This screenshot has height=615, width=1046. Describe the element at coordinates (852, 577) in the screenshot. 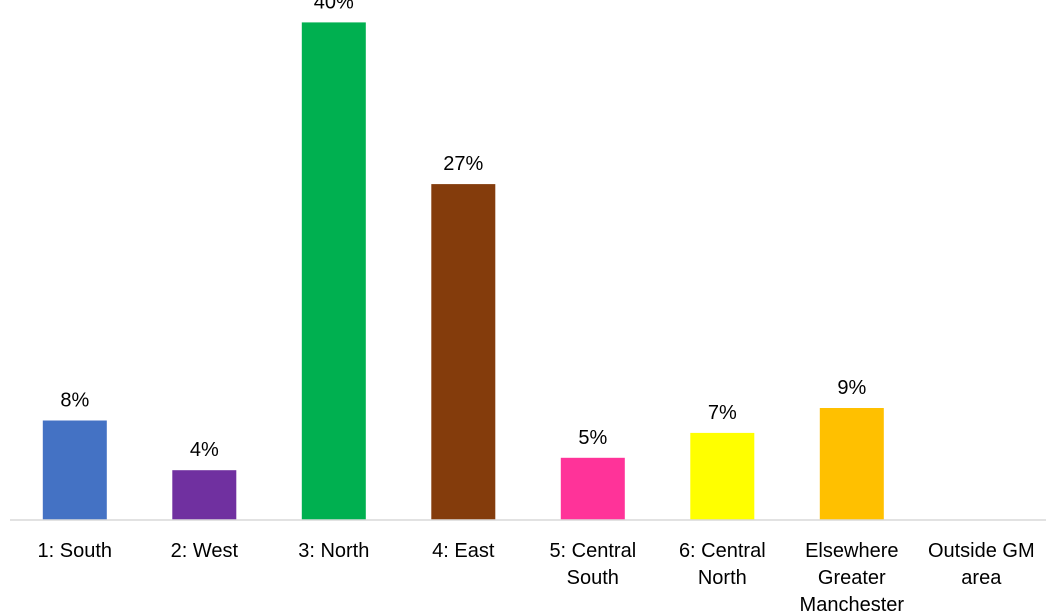

I see `tick-label-elsewhere-greater-manchester: Elsewhere Greater Manchester` at that location.